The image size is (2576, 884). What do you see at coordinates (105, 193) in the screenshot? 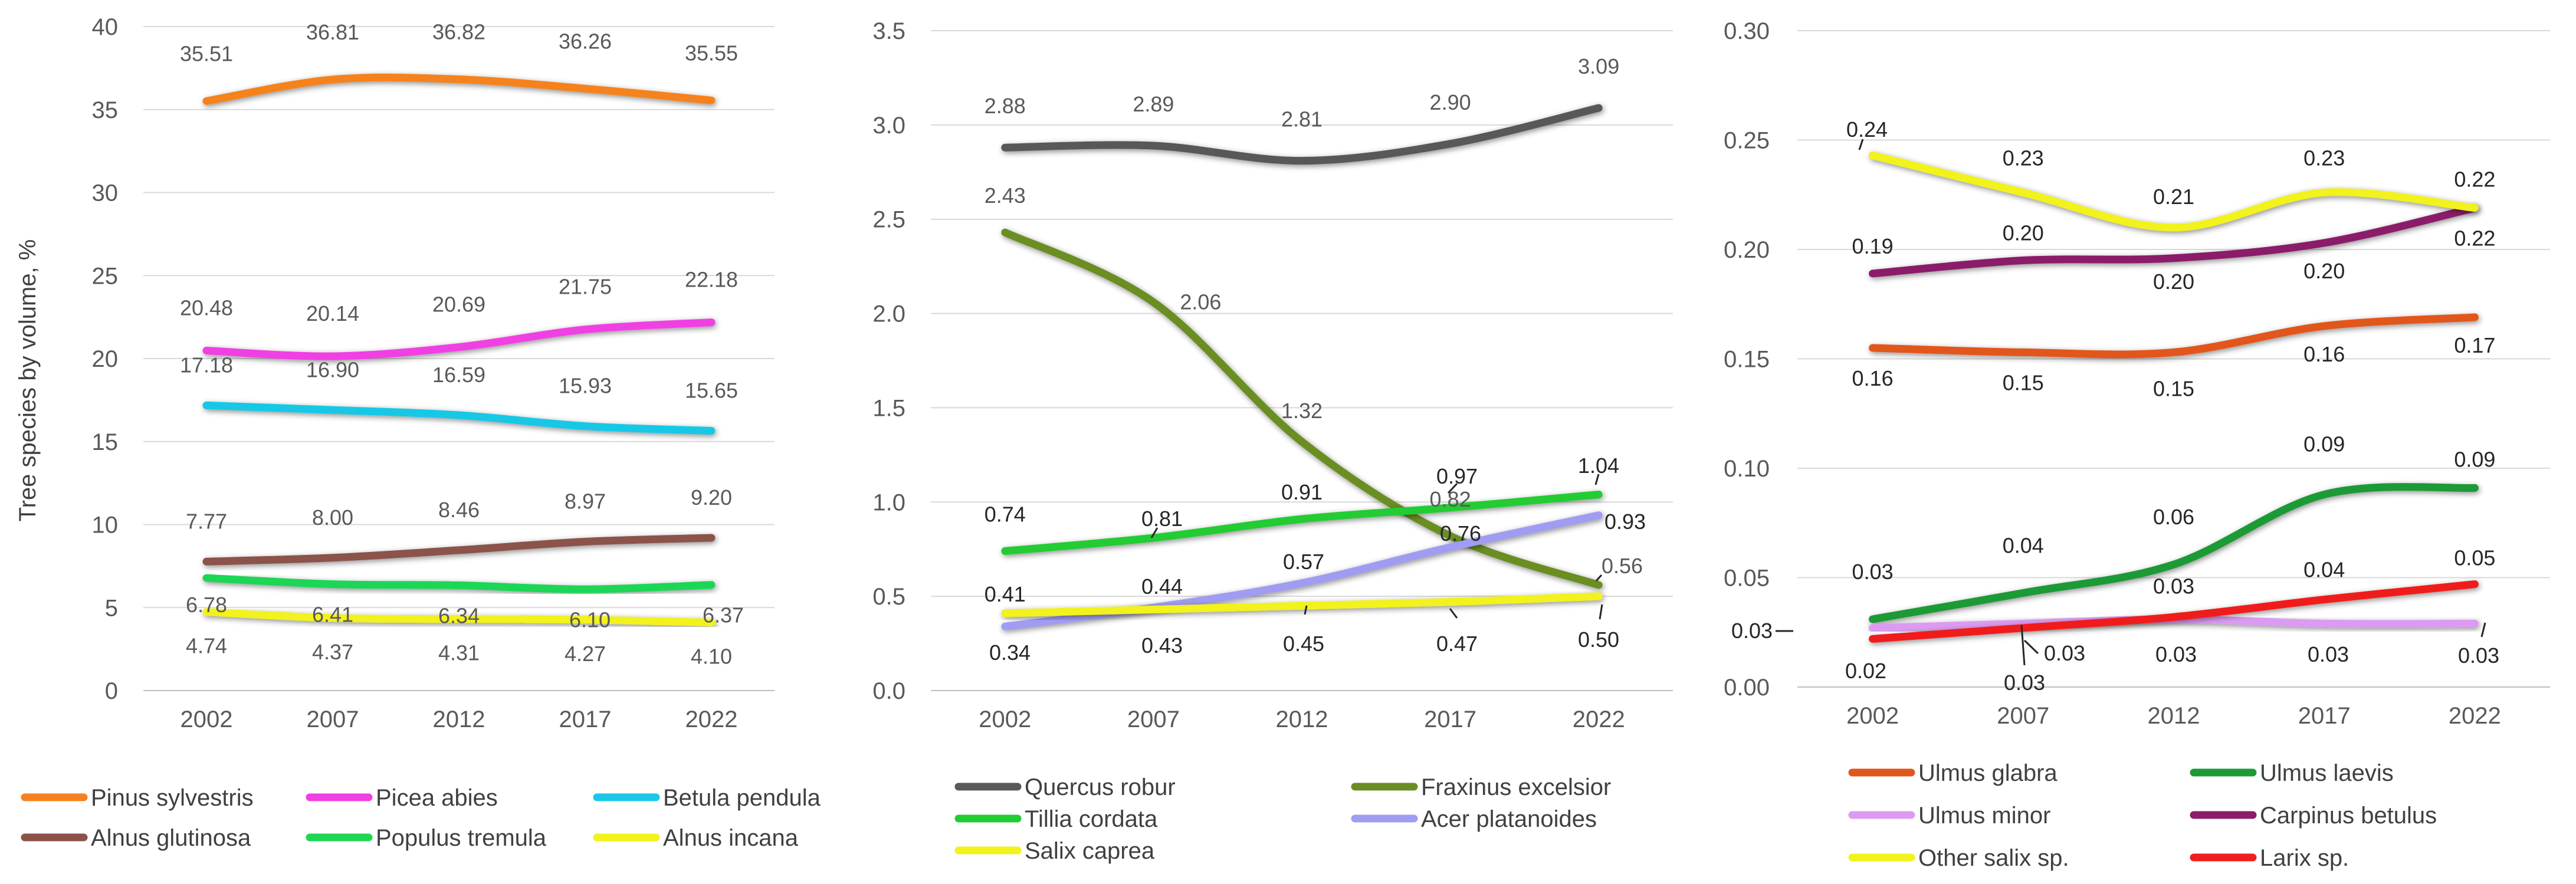
I see `y-tick-label: 30` at bounding box center [105, 193].